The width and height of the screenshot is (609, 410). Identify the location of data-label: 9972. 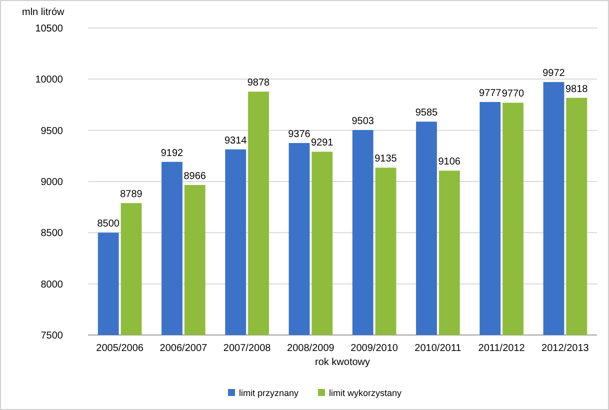
(554, 74).